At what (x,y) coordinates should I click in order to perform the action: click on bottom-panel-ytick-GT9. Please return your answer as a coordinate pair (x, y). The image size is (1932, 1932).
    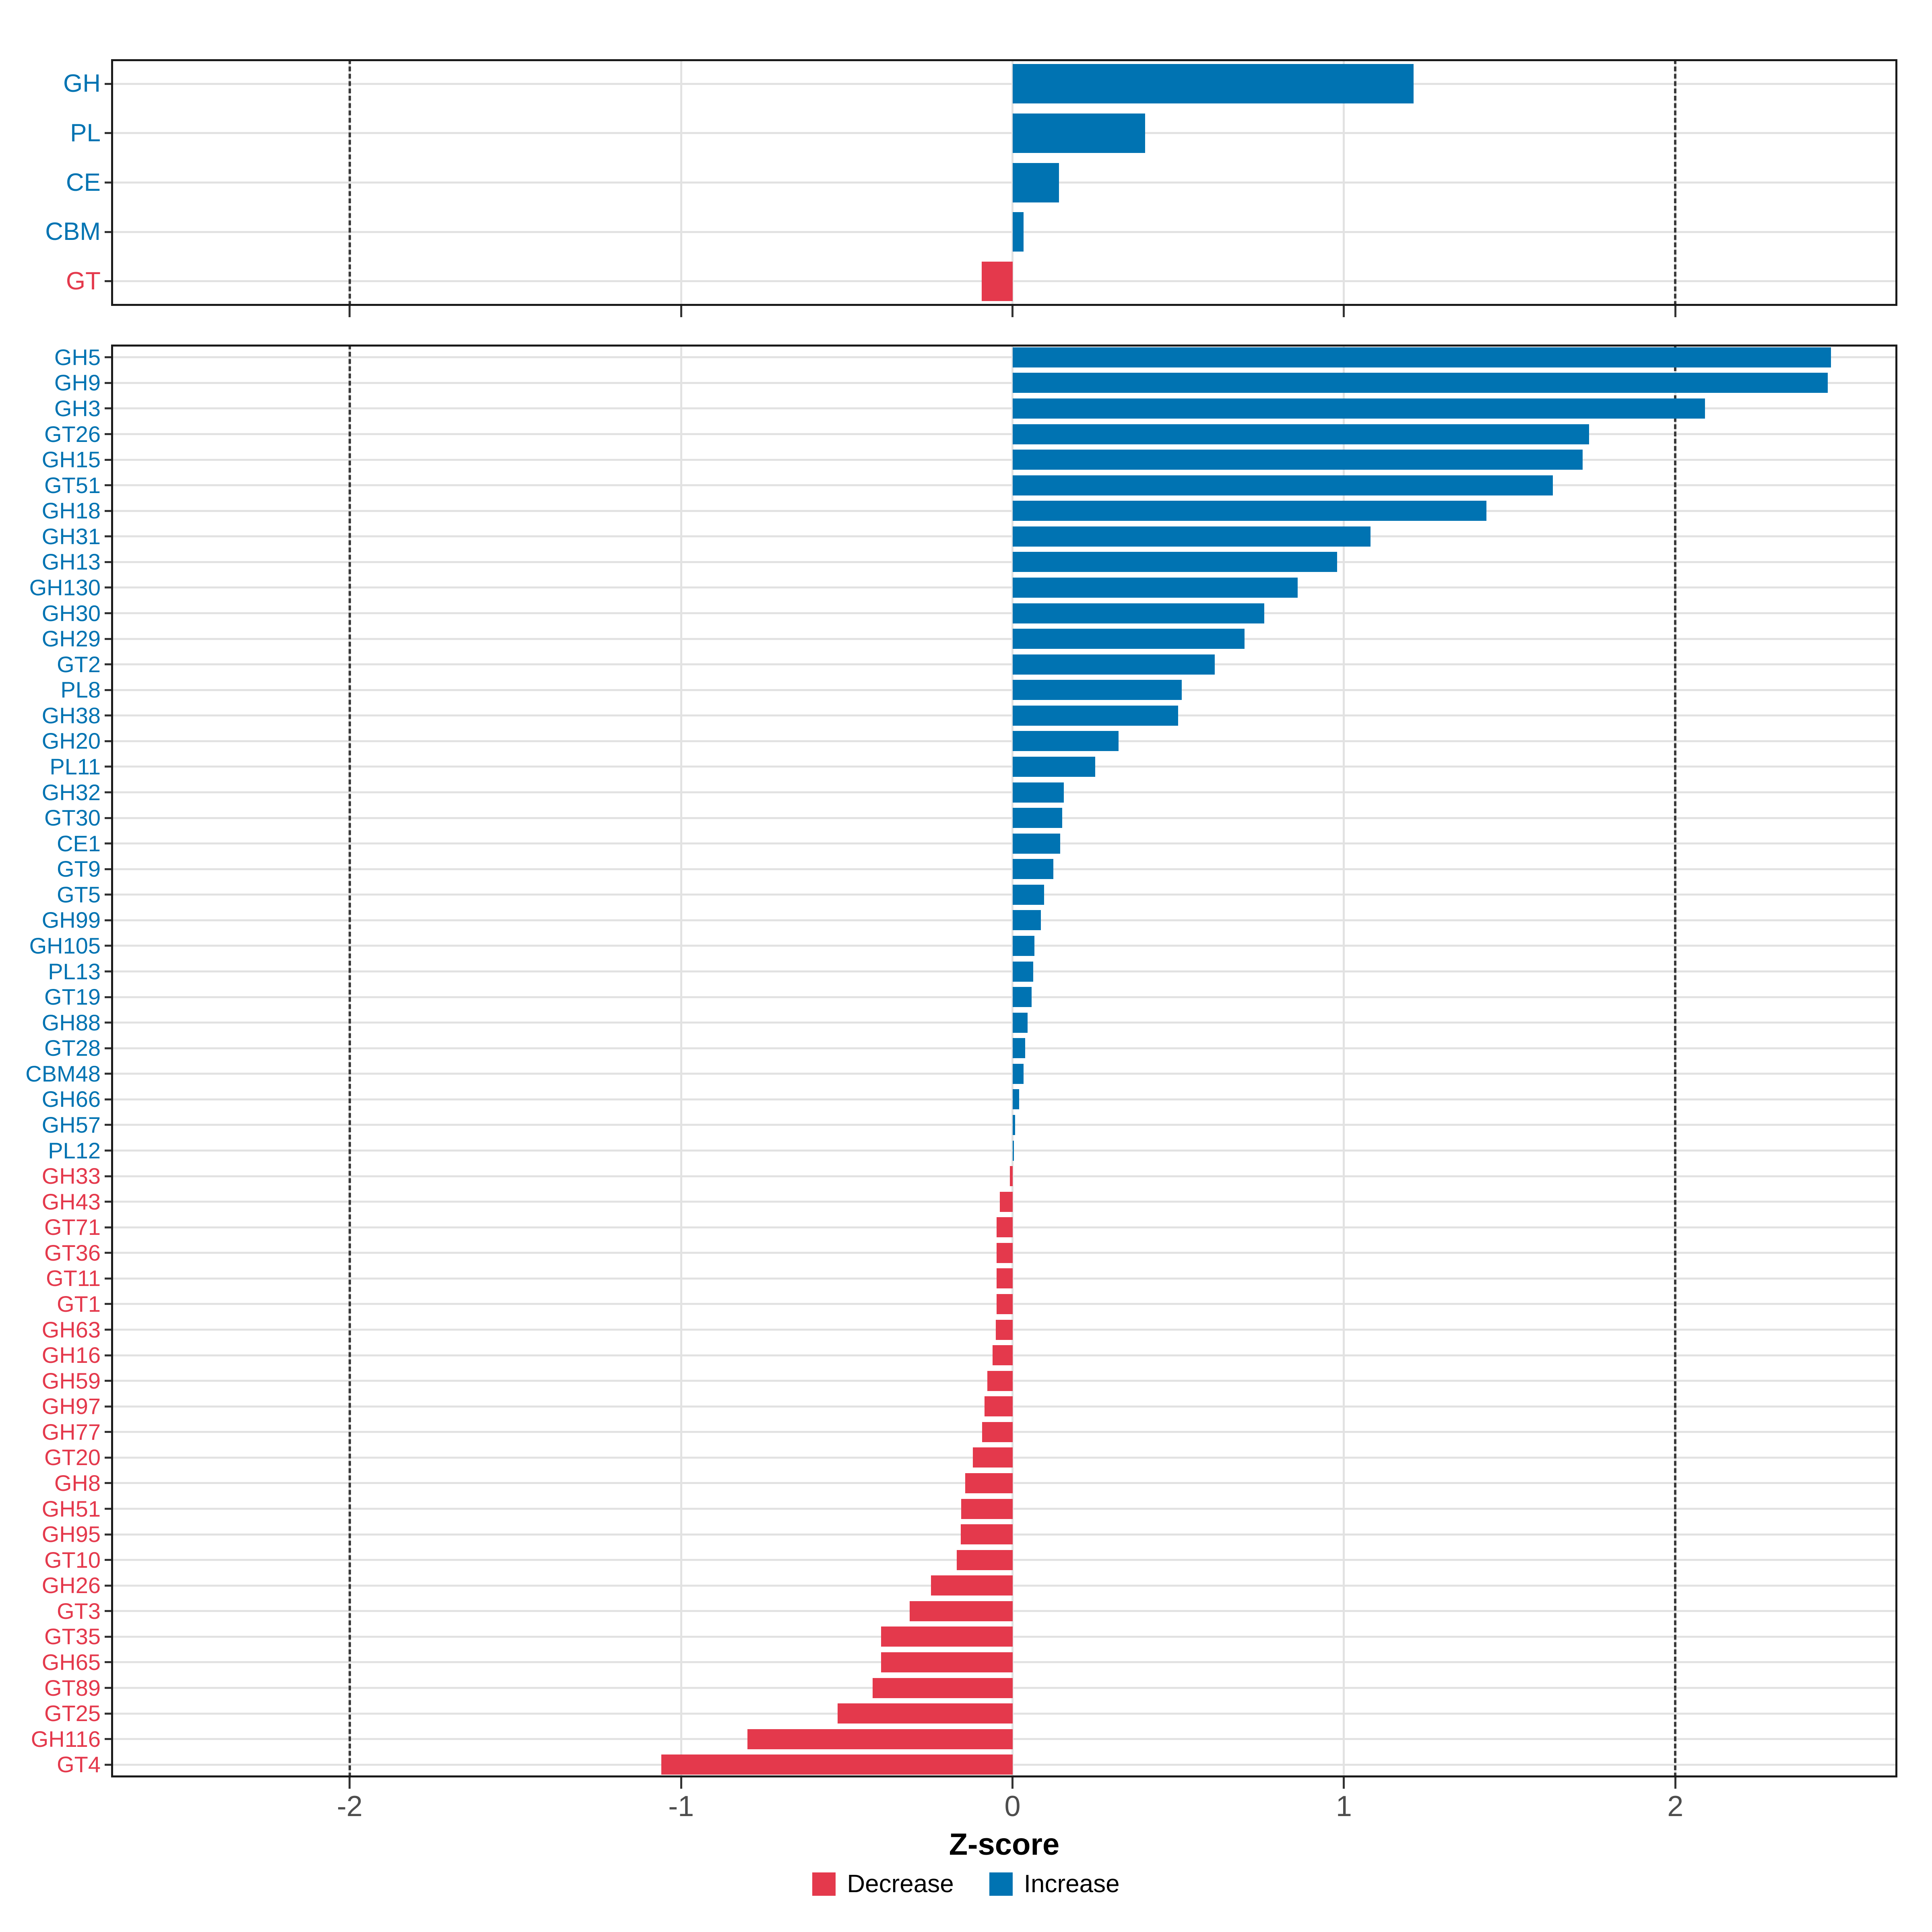
    Looking at the image, I should click on (108, 869).